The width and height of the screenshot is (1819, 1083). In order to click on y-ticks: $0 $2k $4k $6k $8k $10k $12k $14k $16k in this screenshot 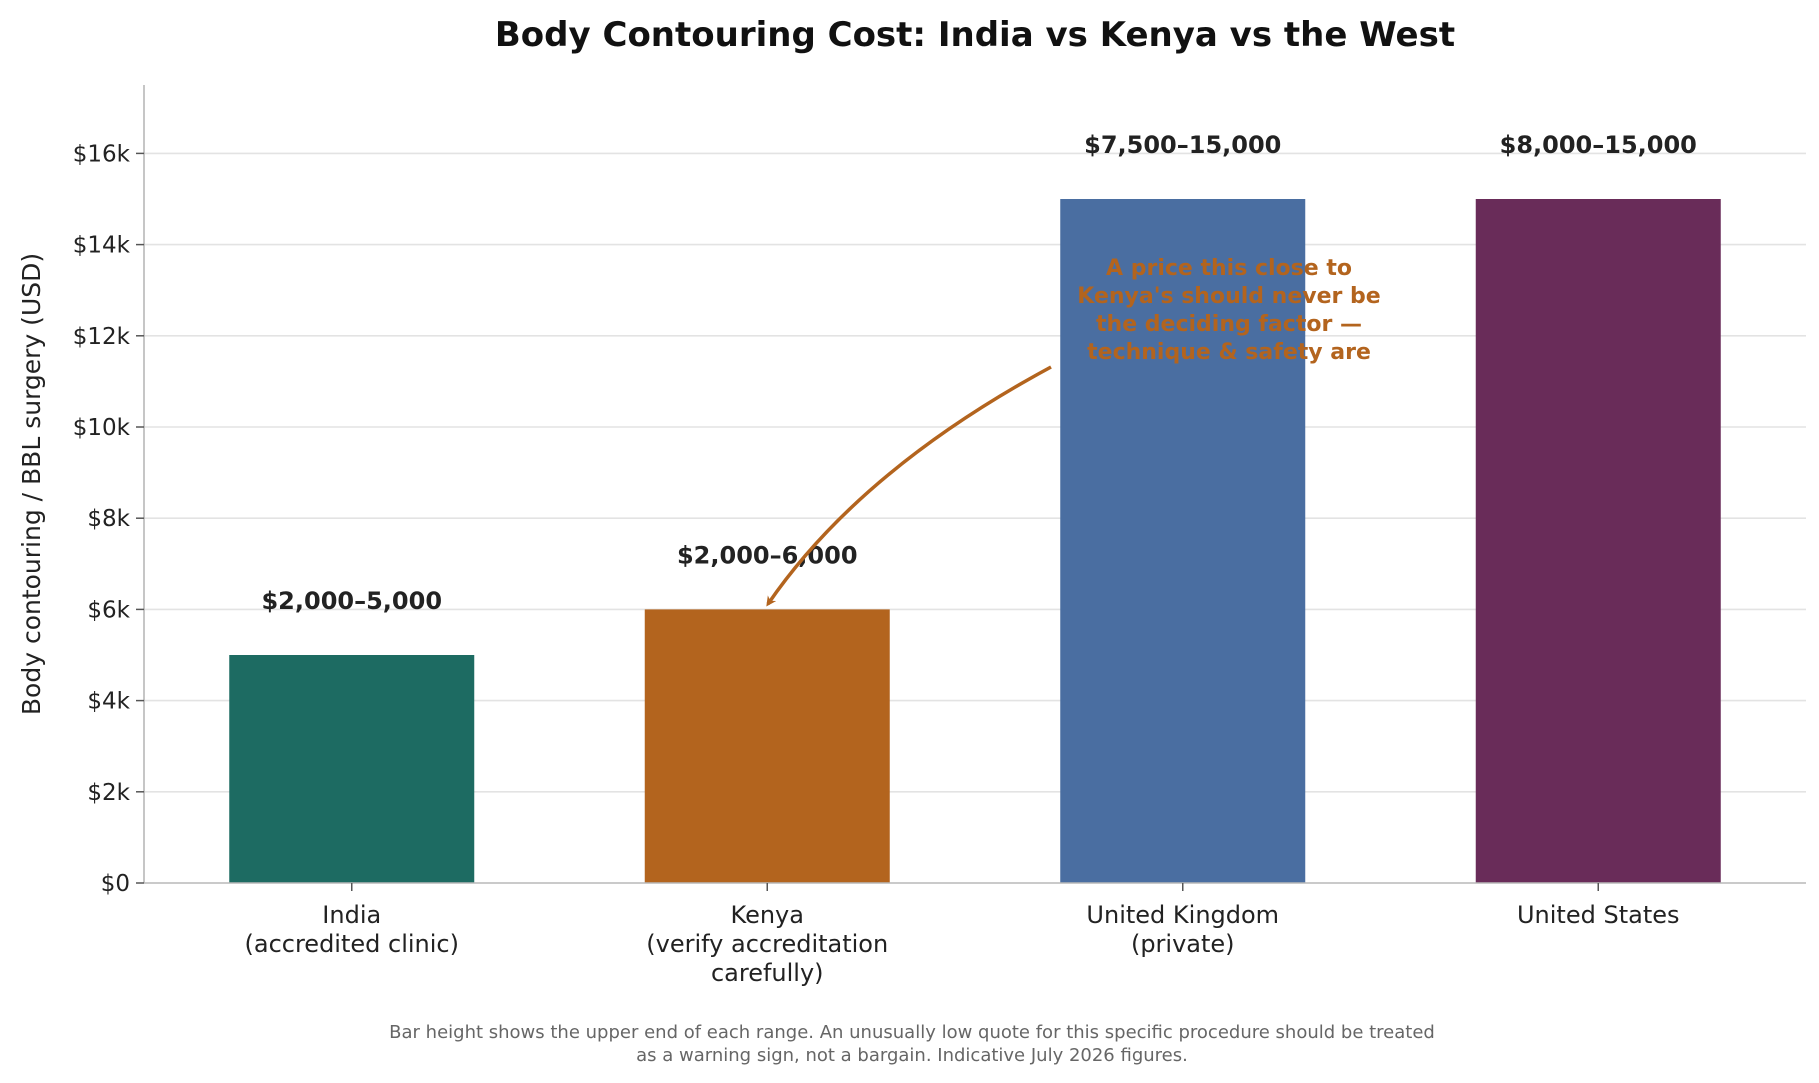, I will do `click(108, 519)`.